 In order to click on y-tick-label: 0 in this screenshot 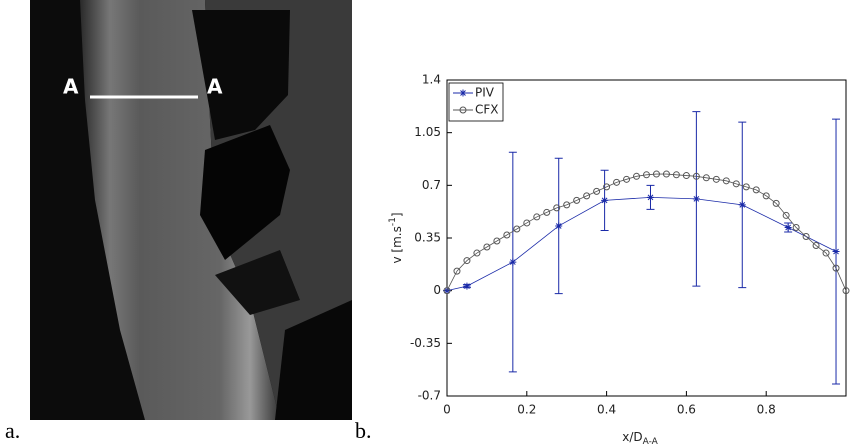, I will do `click(437, 290)`.